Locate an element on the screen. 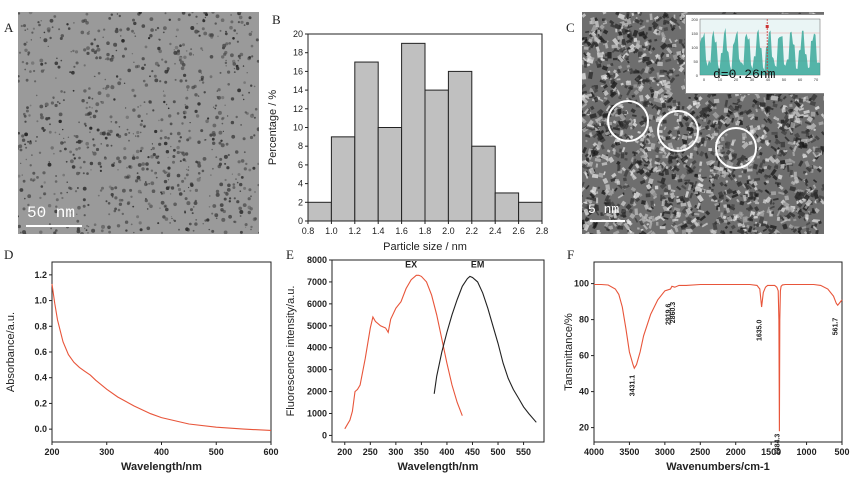 Image resolution: width=850 pixels, height=491 pixels. plot-frame is located at coordinates (438, 351).